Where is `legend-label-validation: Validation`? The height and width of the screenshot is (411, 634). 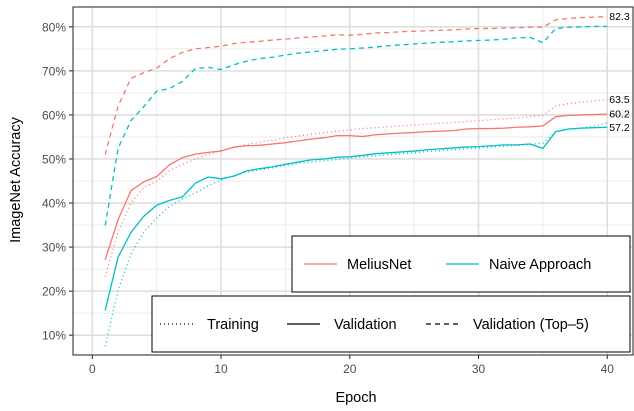
legend-label-validation: Validation is located at coordinates (365, 325).